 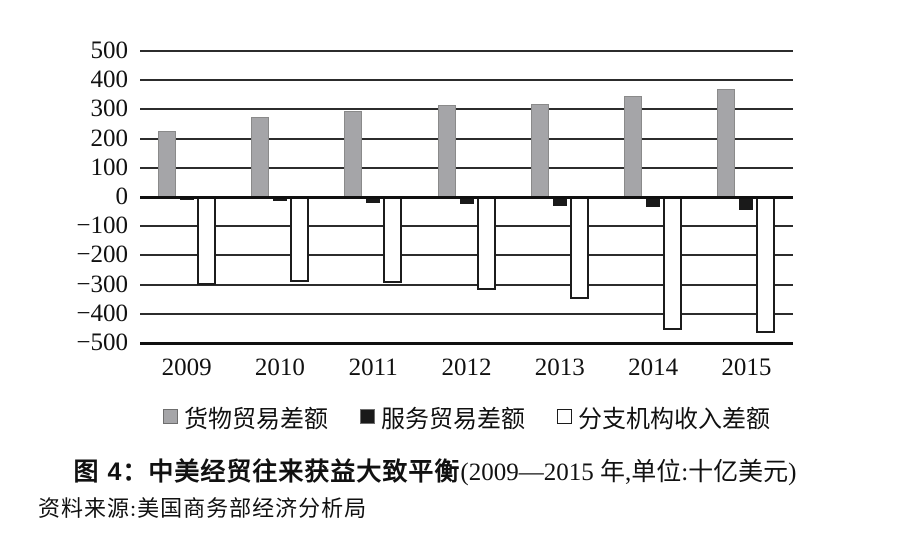 I want to click on gridline--400, so click(x=466, y=313).